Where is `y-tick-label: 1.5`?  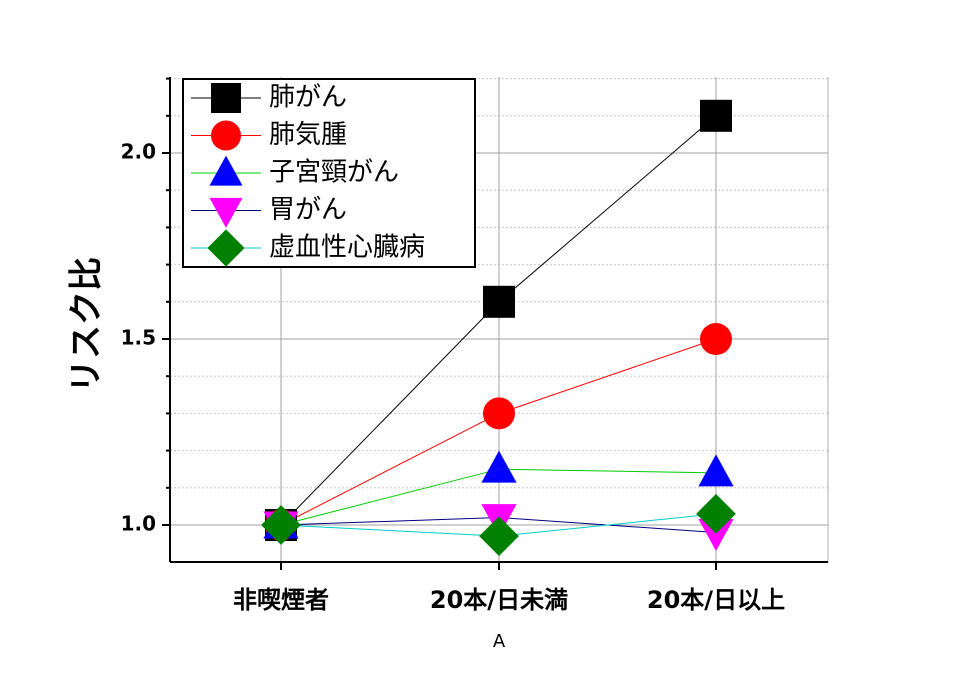
y-tick-label: 1.5 is located at coordinates (138, 338).